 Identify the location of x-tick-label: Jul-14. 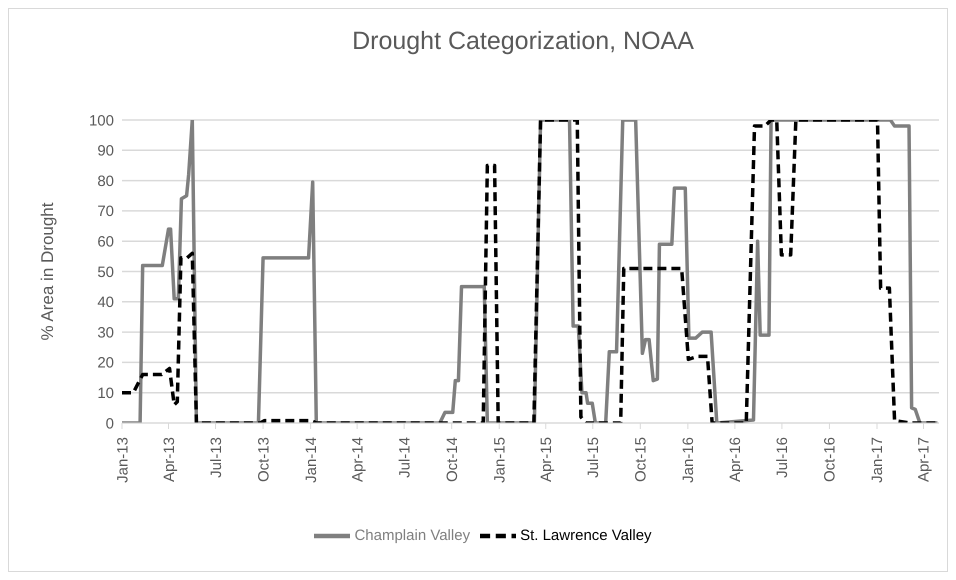
(405, 457).